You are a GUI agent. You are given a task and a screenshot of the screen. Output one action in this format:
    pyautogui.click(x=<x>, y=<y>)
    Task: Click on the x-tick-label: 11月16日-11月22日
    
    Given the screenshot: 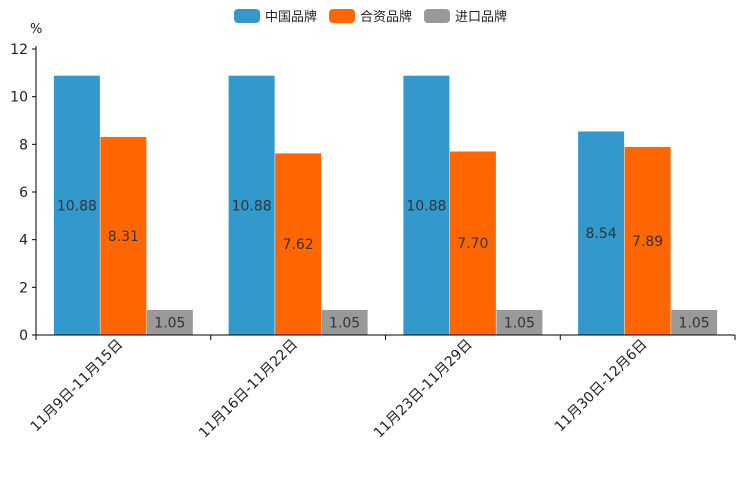 What is the action you would take?
    pyautogui.click(x=248, y=389)
    